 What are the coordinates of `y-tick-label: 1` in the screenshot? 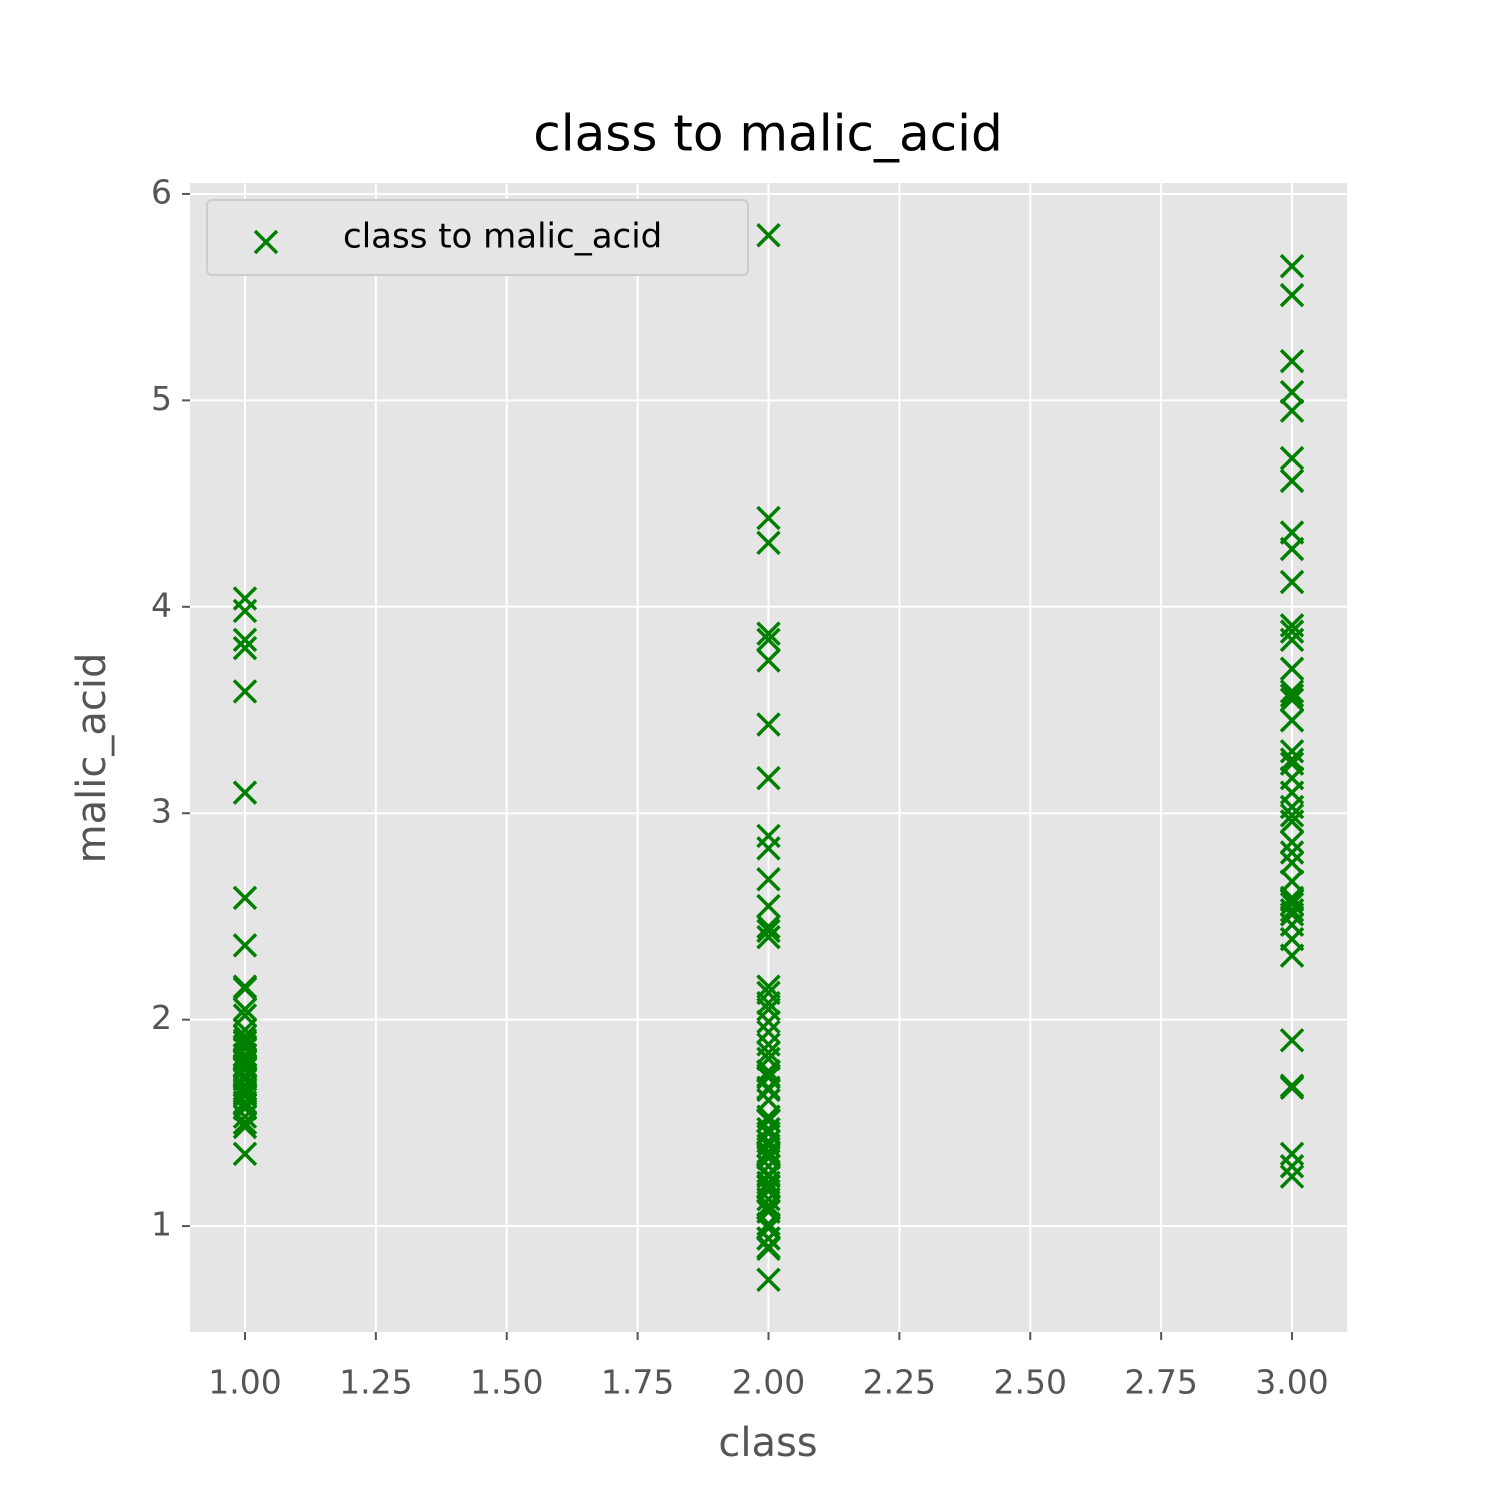 It's located at (161, 1224).